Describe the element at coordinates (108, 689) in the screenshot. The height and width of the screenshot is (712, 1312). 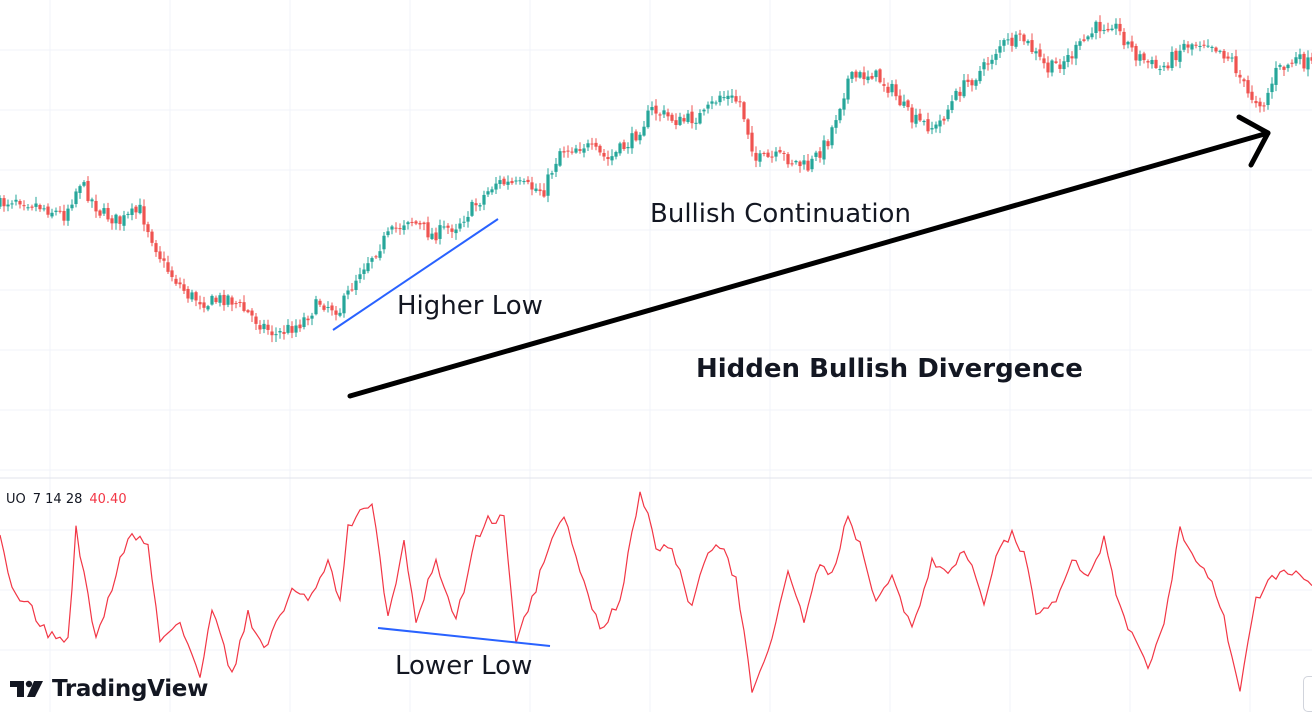
I see `tradingview-logo: TradingView` at that location.